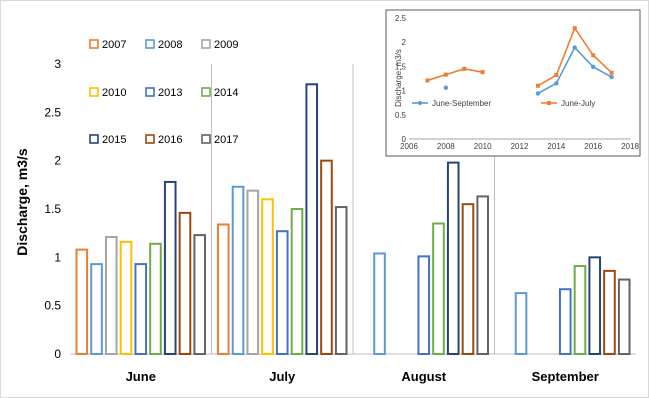 This screenshot has width=649, height=398. Describe the element at coordinates (595, 306) in the screenshot. I see `bar-2015-September` at that location.